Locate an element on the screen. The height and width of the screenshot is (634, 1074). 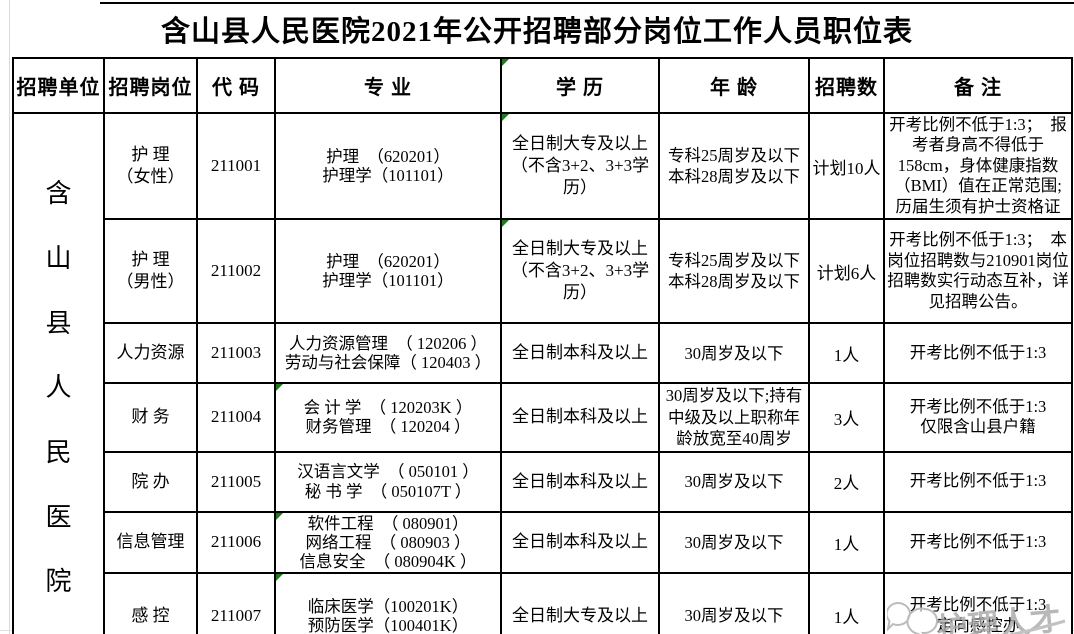
column-header-remark: 备 注 is located at coordinates (978, 85).